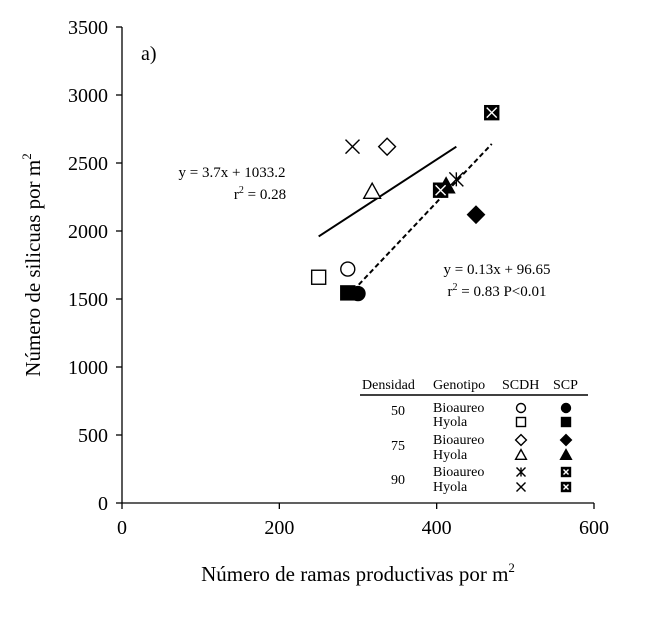  Describe the element at coordinates (88, 232) in the screenshot. I see `y-tick-label: 2000` at that location.